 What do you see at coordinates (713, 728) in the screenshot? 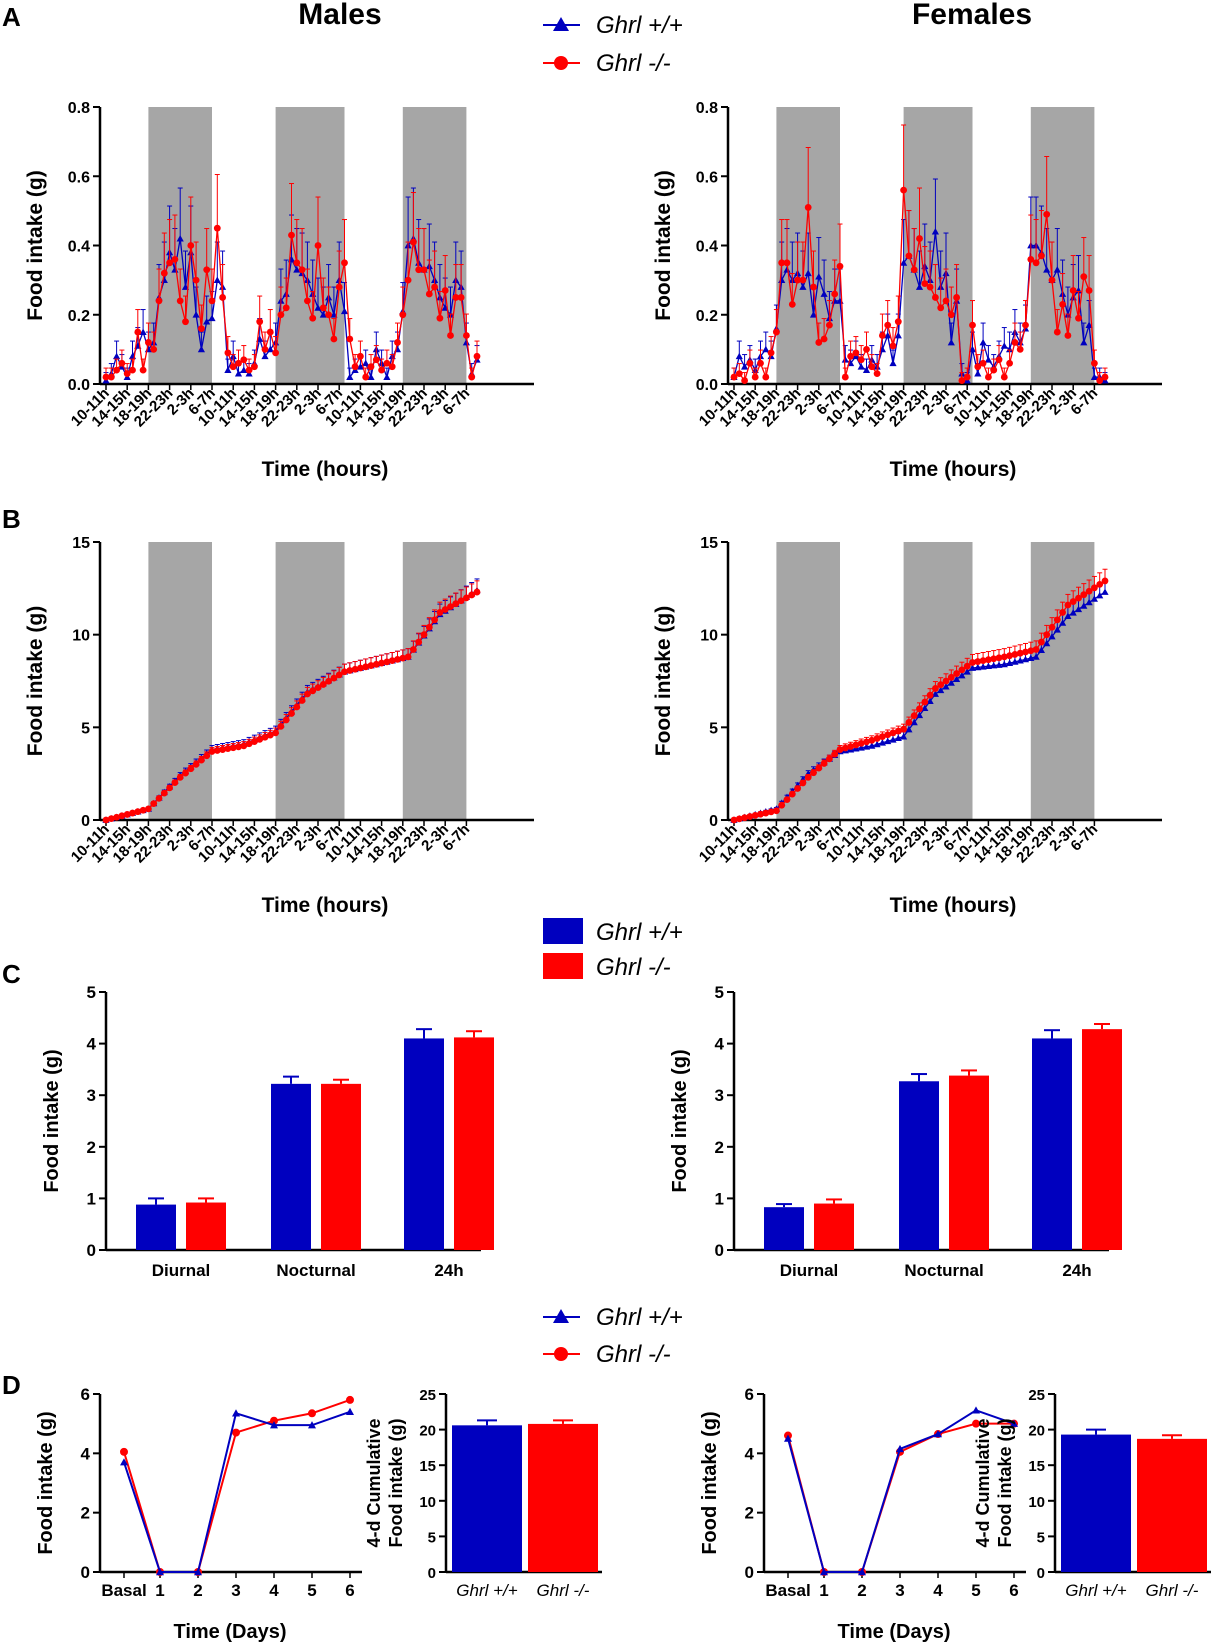
I see `b-females-ytick-label: 5` at bounding box center [713, 728].